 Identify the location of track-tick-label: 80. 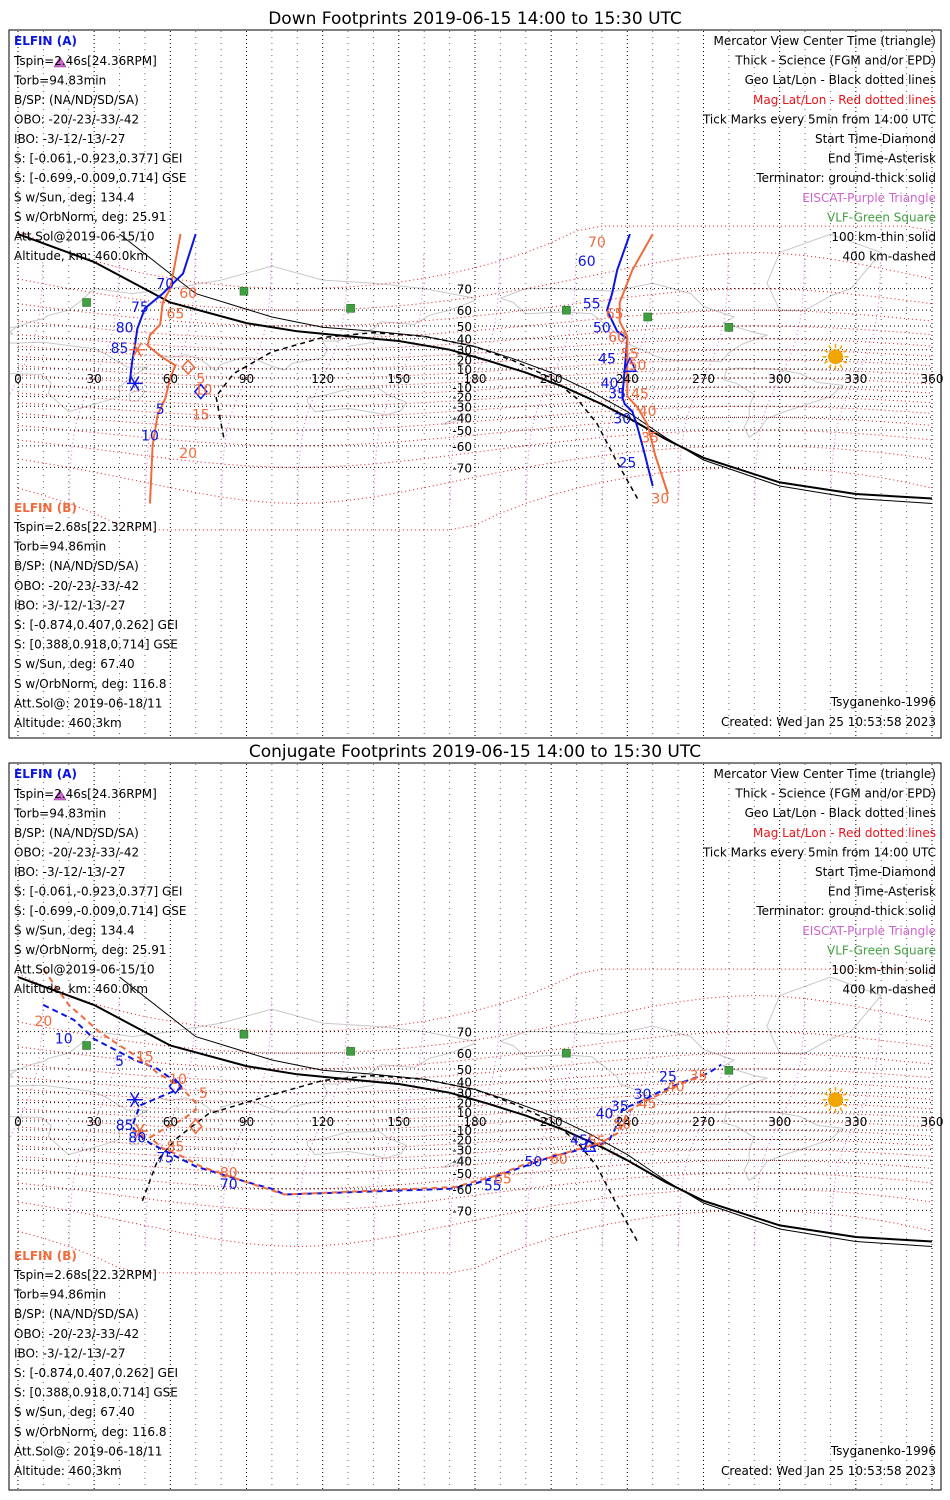
(229, 1173).